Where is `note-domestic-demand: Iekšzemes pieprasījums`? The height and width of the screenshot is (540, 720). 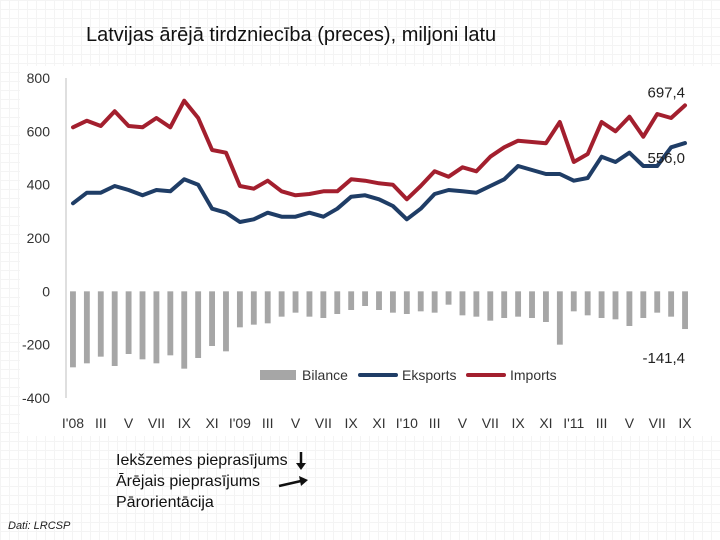
note-domestic-demand: Iekšzemes pieprasījums is located at coordinates (213, 460).